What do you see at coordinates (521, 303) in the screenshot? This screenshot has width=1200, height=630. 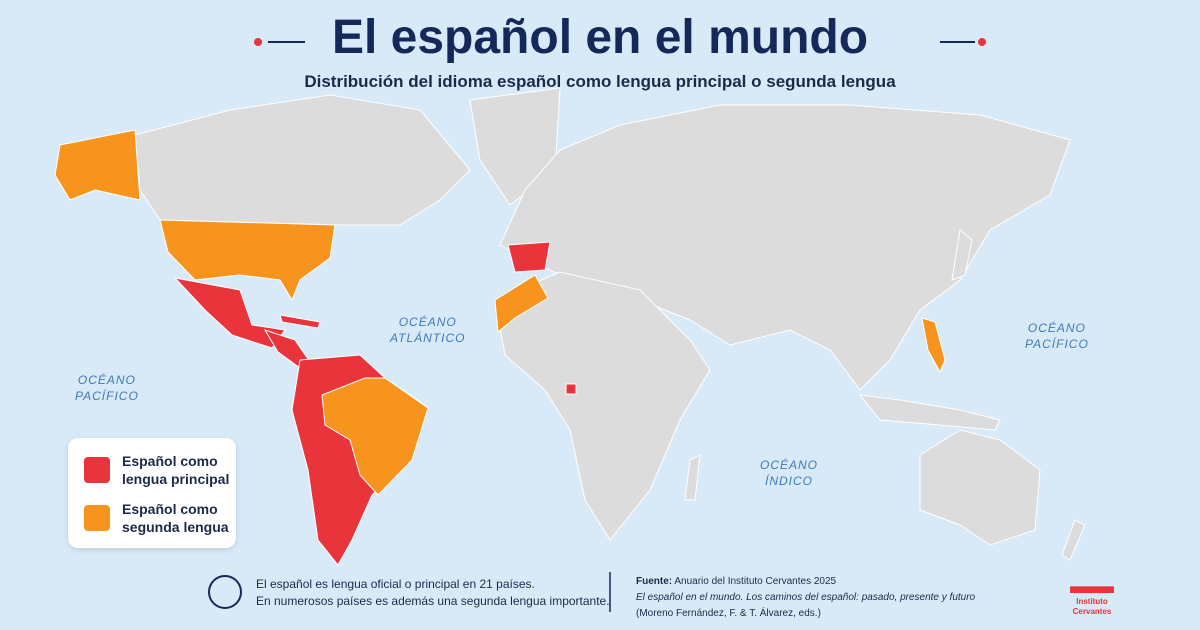 I see `morocco` at bounding box center [521, 303].